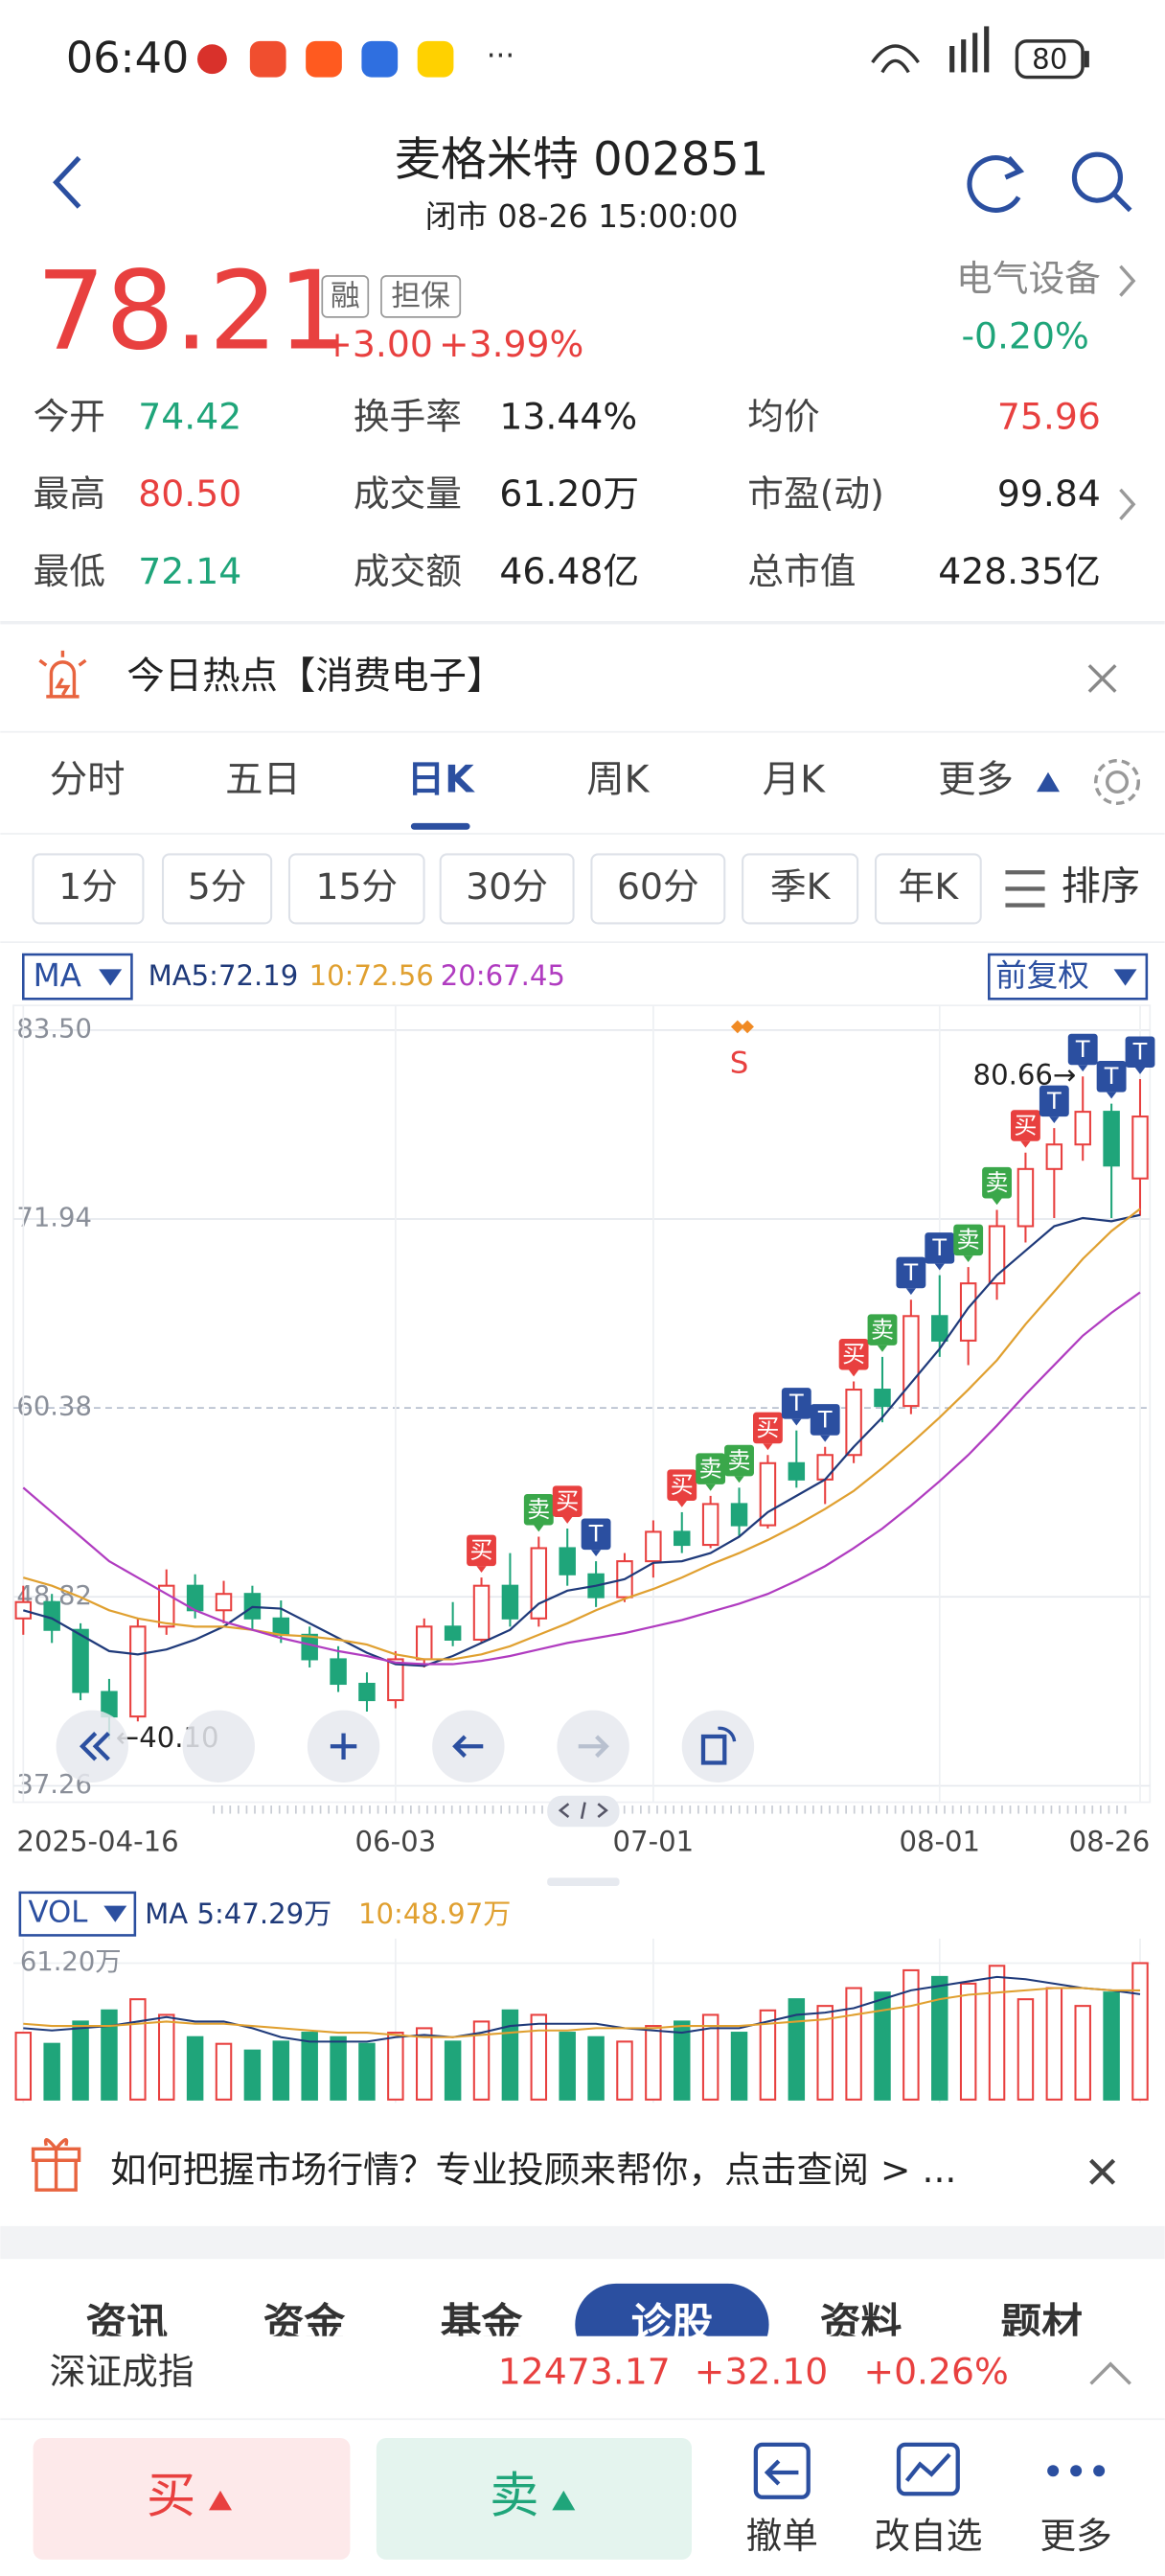 The height and width of the screenshot is (2576, 1165). Describe the element at coordinates (1075, 2536) in the screenshot. I see `more-label: 更多` at that location.